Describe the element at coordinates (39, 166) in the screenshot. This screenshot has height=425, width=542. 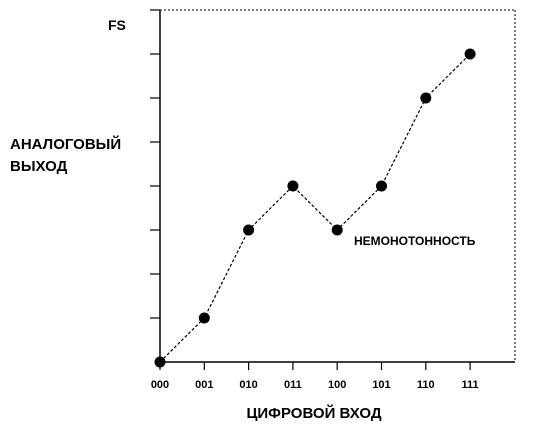
I see `y-axis-label-line-2: ВЫХОД` at that location.